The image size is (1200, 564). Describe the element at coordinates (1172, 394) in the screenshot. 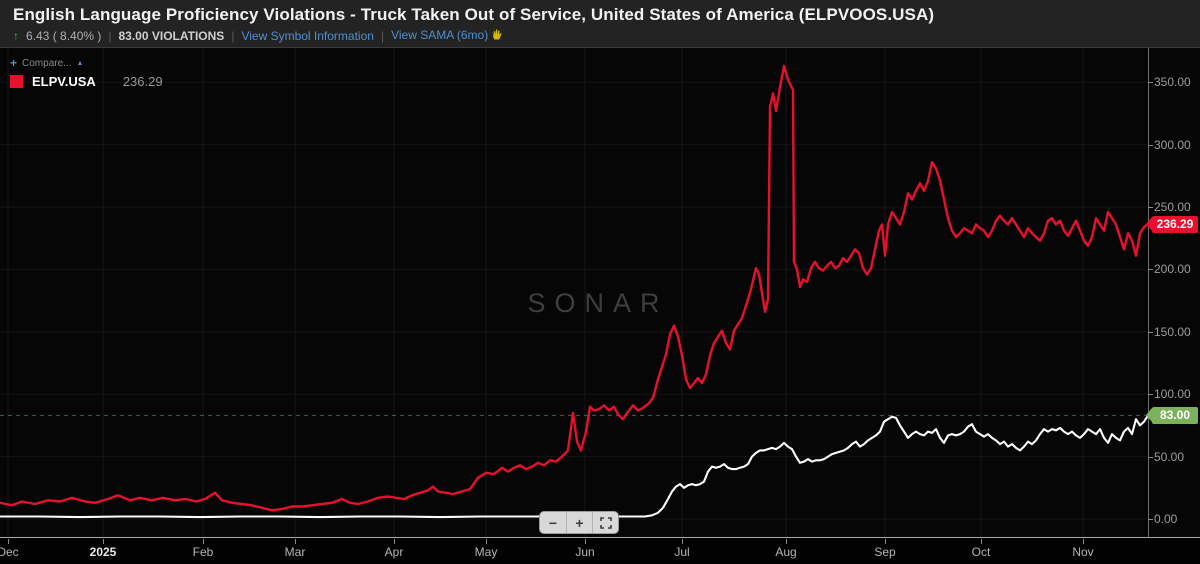

I see `y-axis-label: 100.00` at that location.